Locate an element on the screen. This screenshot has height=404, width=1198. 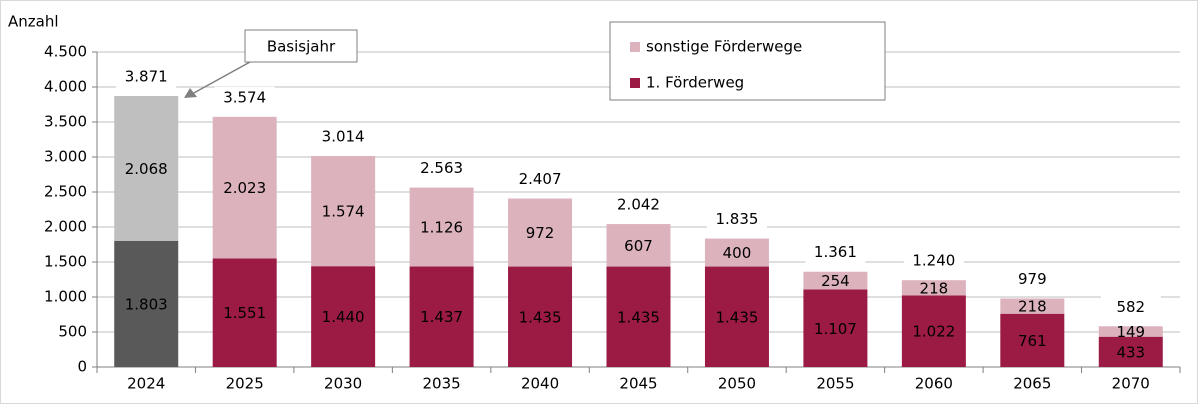
value-label: 1.437 is located at coordinates (441, 317).